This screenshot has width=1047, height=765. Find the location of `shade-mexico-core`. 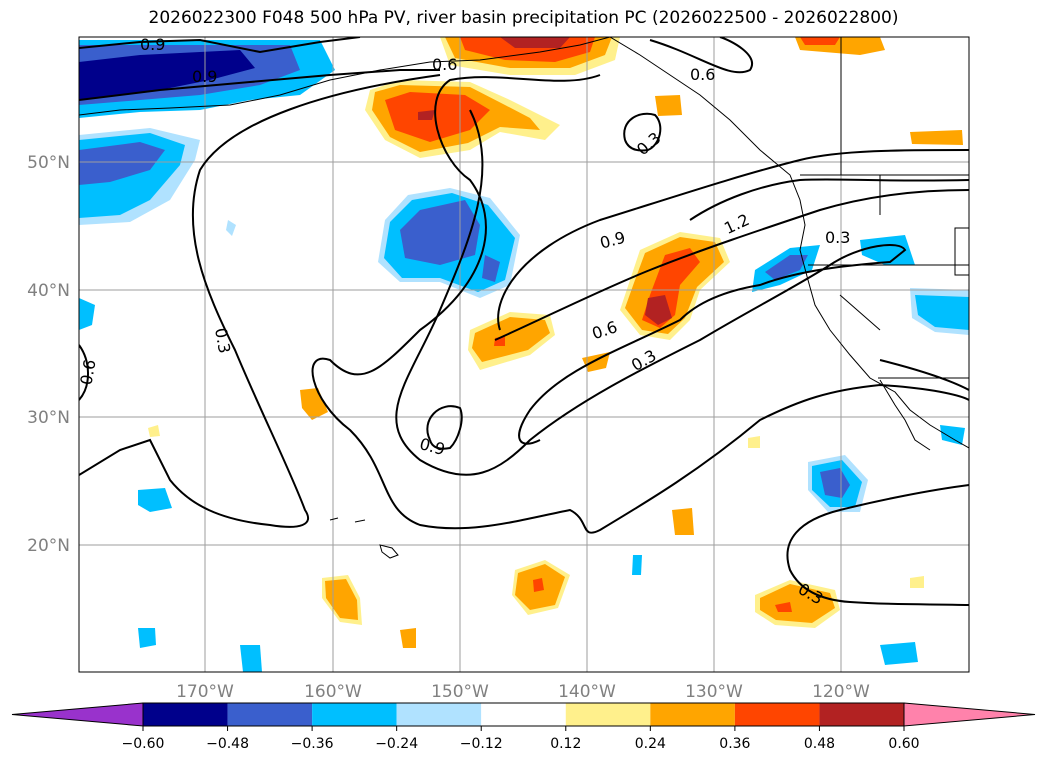

shade-mexico-core is located at coordinates (835, 483).